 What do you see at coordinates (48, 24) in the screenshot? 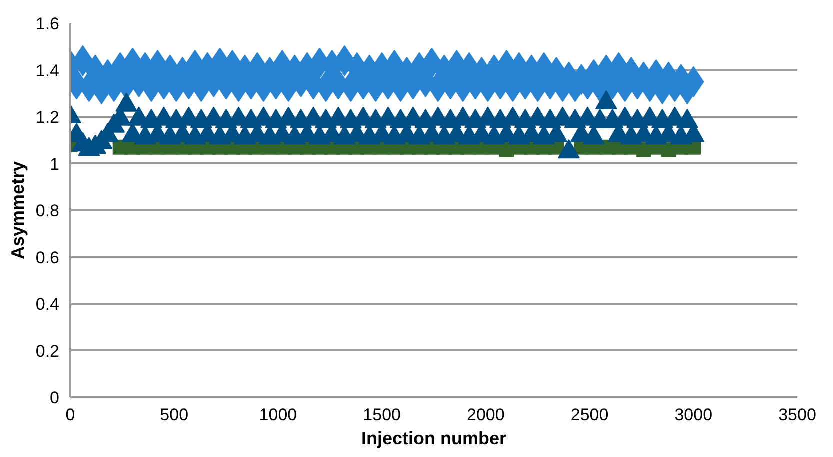
I see `y-tick-label: 1.6` at bounding box center [48, 24].